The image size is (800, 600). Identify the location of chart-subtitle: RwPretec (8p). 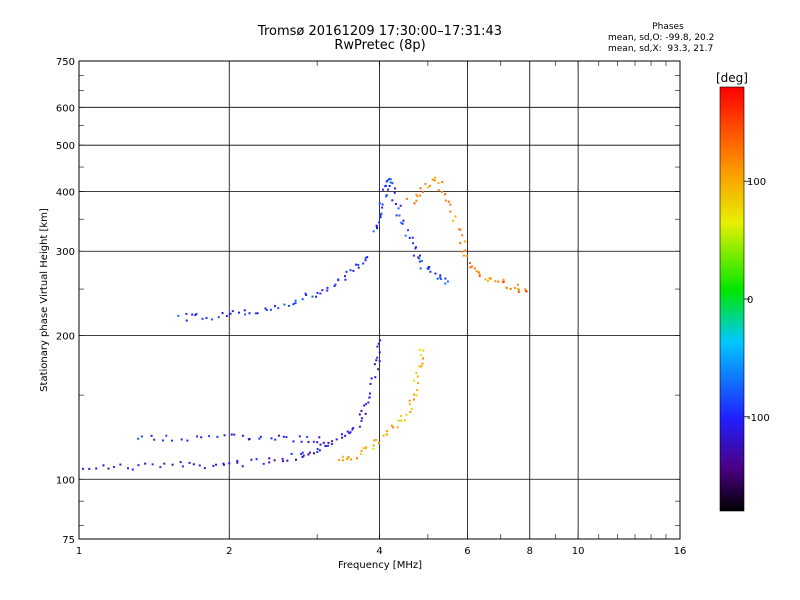
(380, 45).